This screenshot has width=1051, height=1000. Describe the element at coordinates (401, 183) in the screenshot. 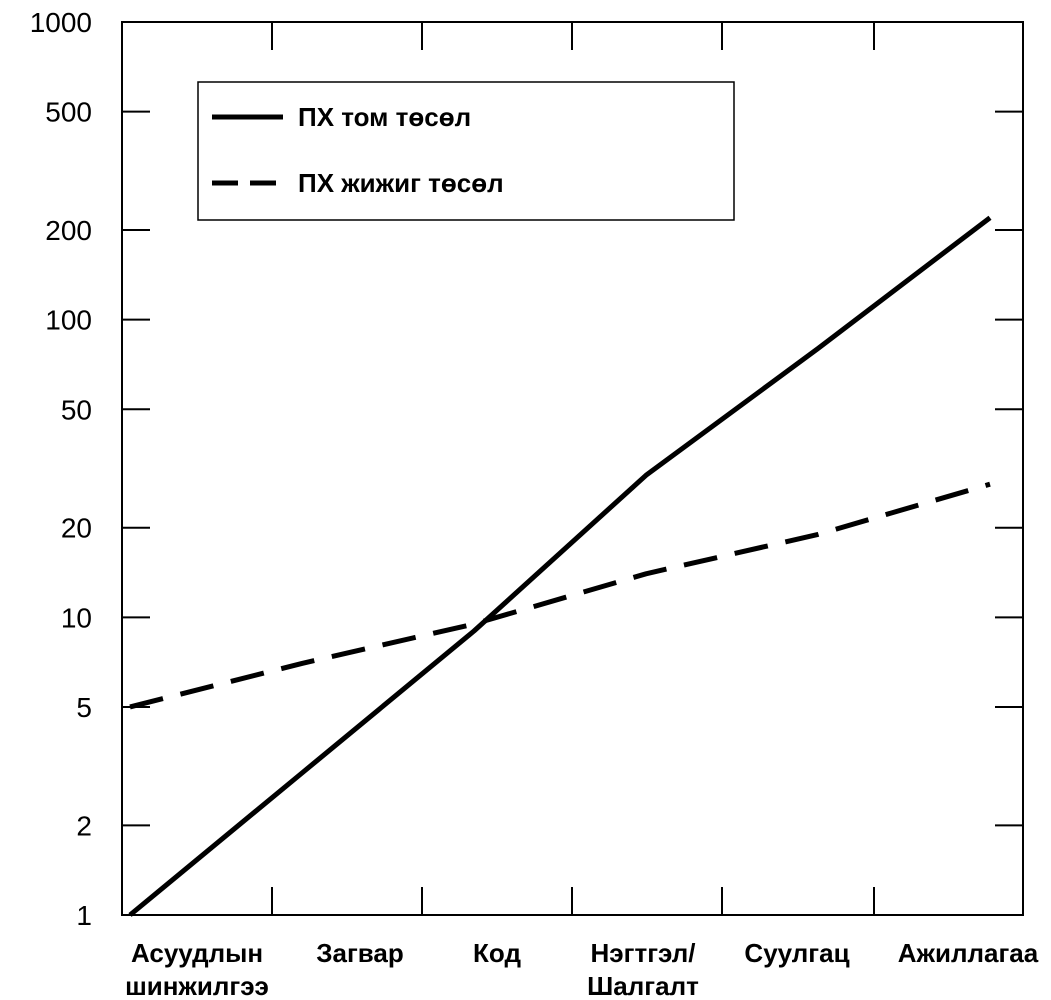

I see `legend-label: ПХ жижиг төсөл` at that location.